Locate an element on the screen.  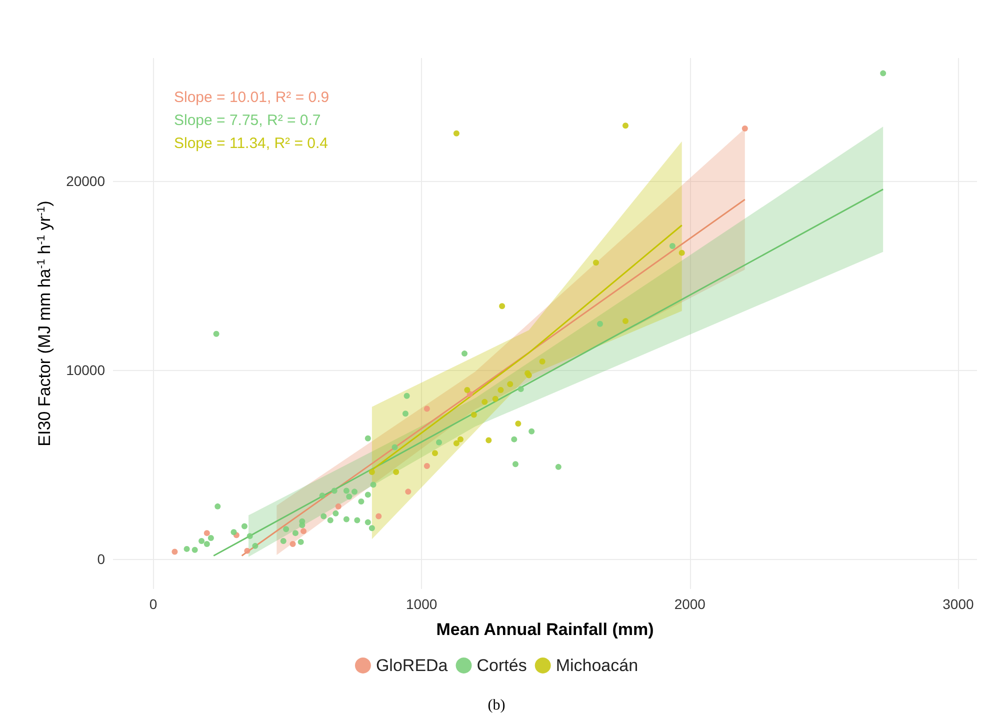
y-tick-label: 10000 is located at coordinates (86, 370).